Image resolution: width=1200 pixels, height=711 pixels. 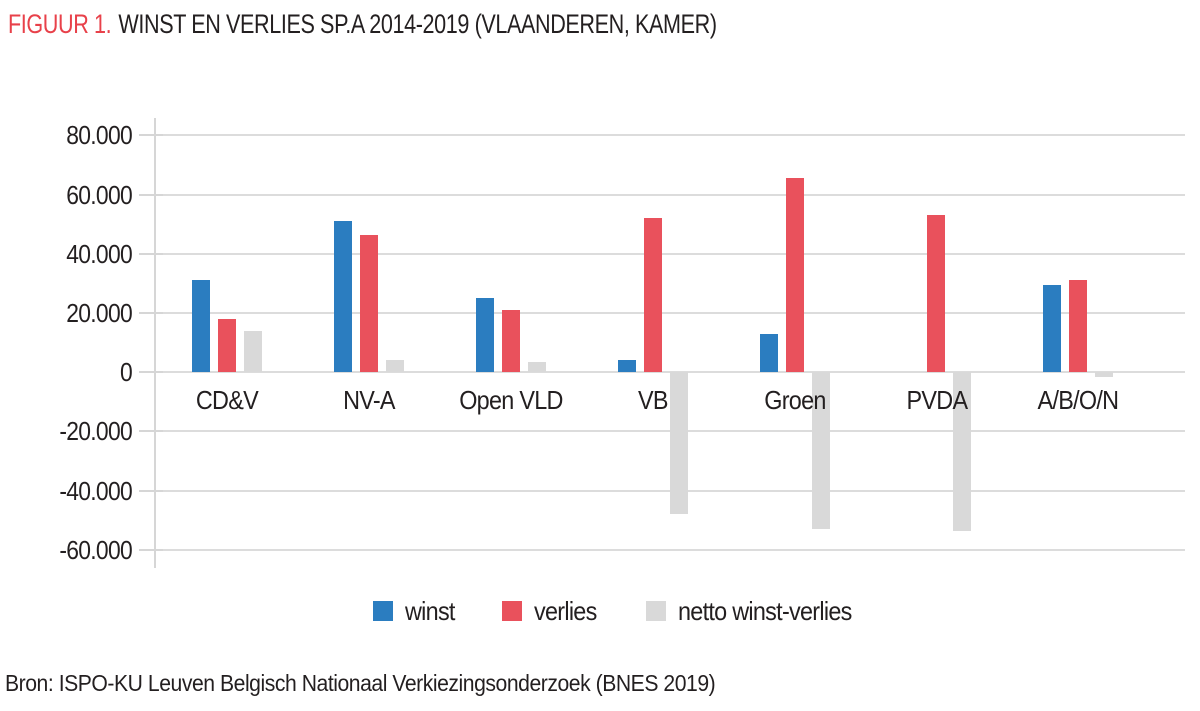 I want to click on y-tick-label: 20.000, so click(x=99, y=313).